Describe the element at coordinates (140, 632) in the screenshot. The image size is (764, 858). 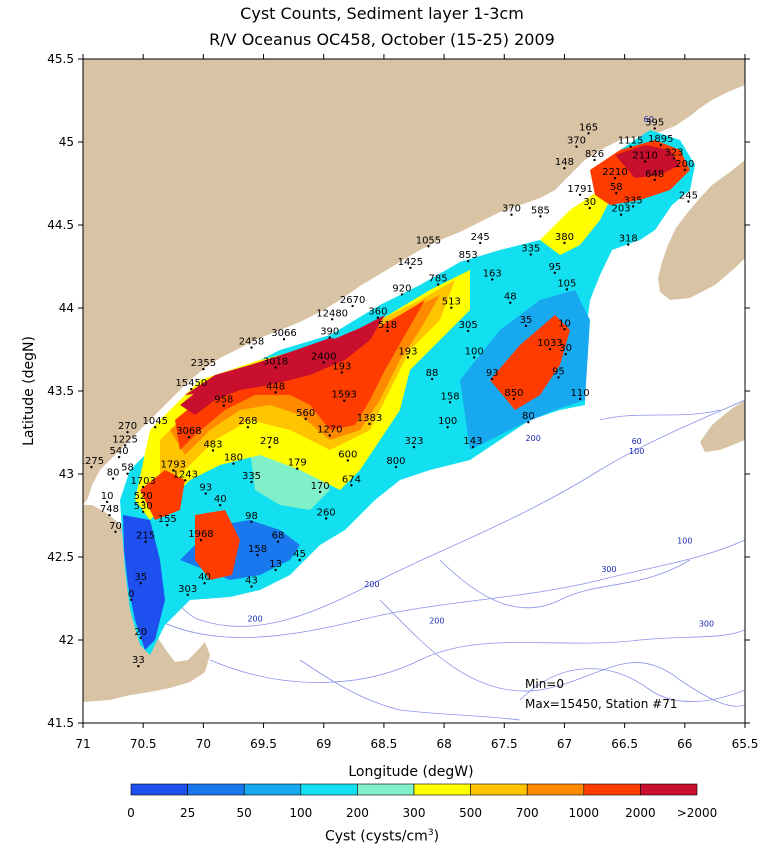
I see `station-value: 20` at that location.